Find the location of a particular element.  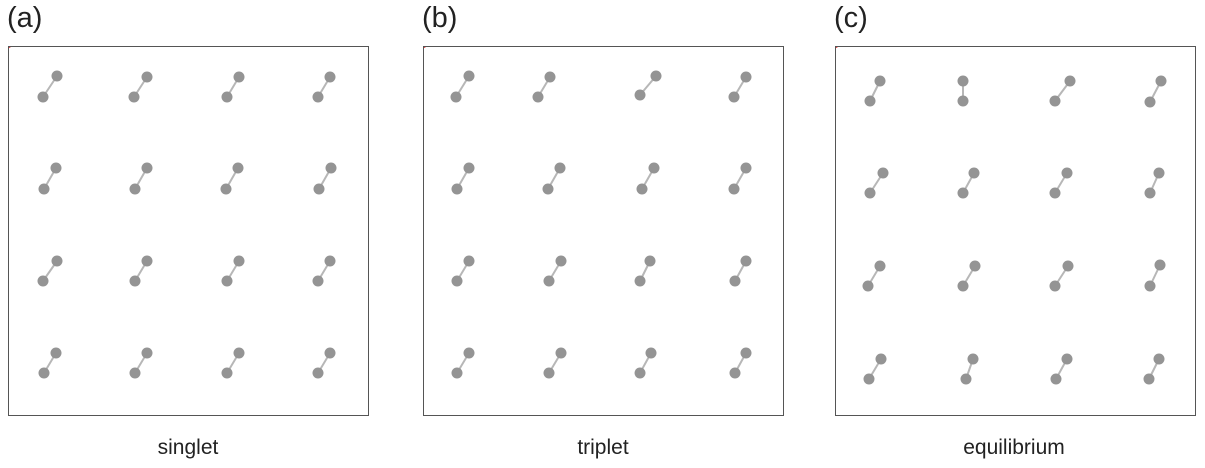

panel-c-label: (c) is located at coordinates (851, 18).